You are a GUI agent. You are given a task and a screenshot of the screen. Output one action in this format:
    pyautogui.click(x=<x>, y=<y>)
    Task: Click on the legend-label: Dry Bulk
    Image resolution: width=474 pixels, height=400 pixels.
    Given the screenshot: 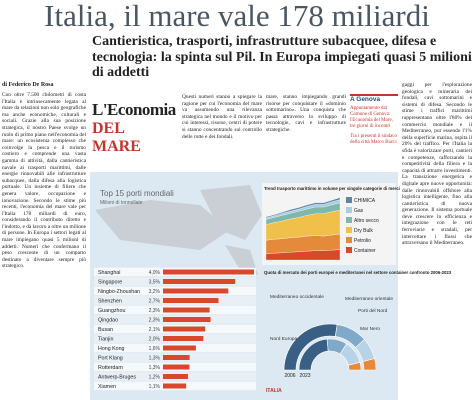 What is the action you would take?
    pyautogui.click(x=363, y=231)
    